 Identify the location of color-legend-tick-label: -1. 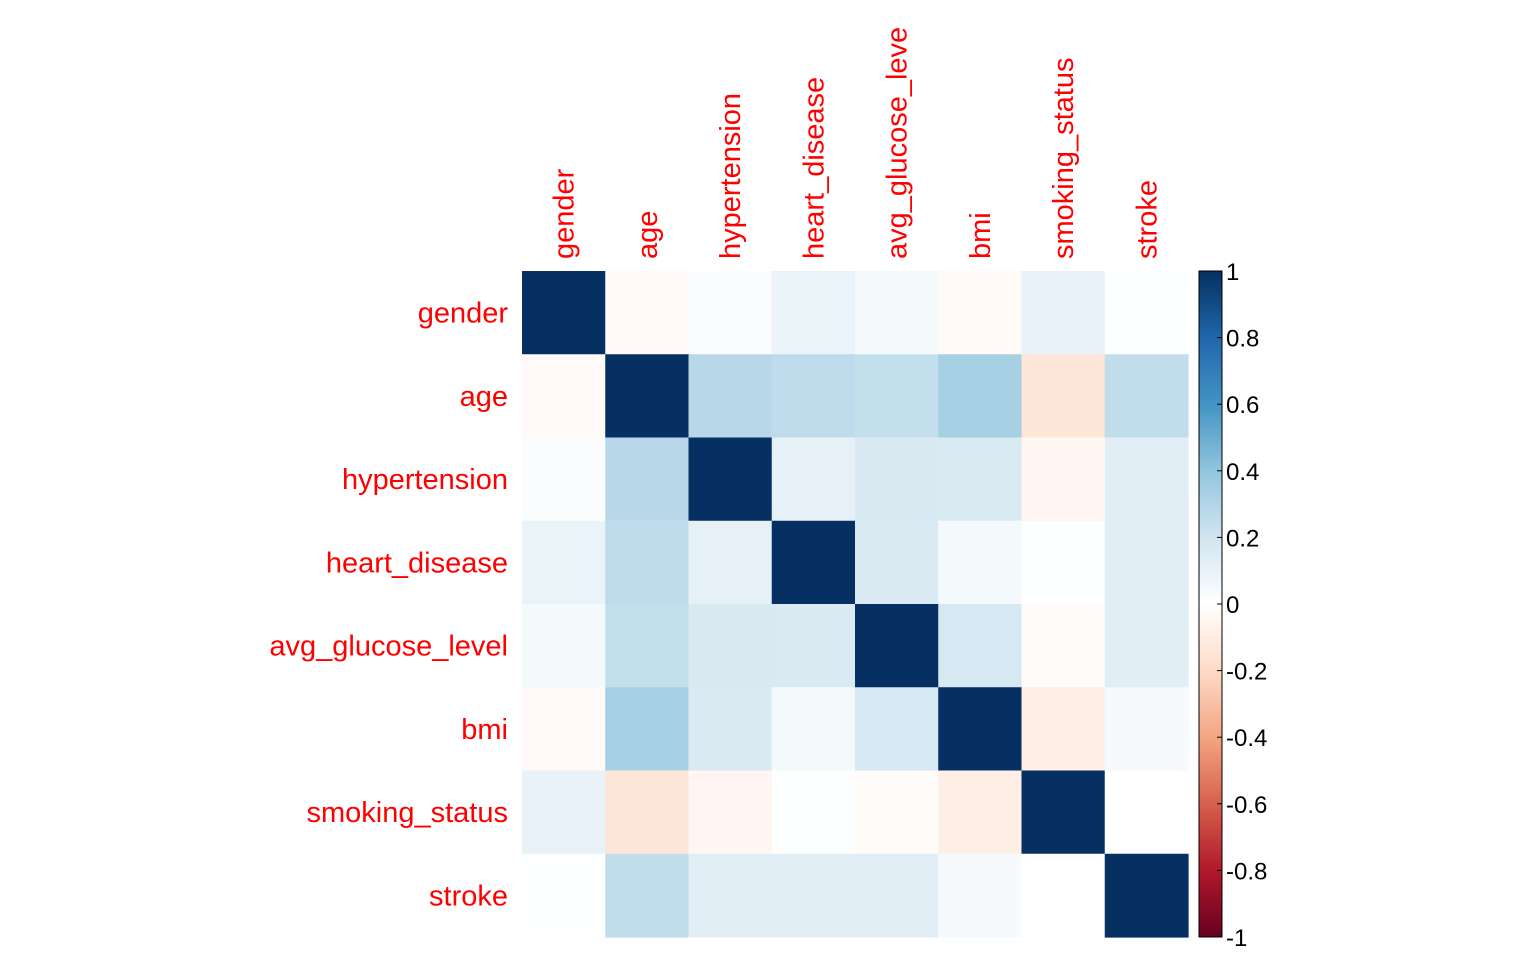
(1236, 938).